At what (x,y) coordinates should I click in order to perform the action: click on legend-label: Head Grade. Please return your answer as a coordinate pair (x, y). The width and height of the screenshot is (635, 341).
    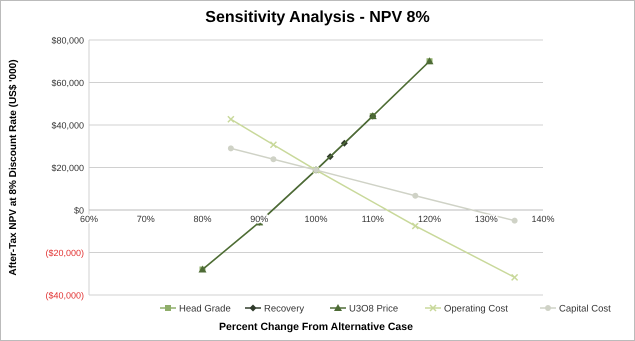
    Looking at the image, I should click on (205, 309).